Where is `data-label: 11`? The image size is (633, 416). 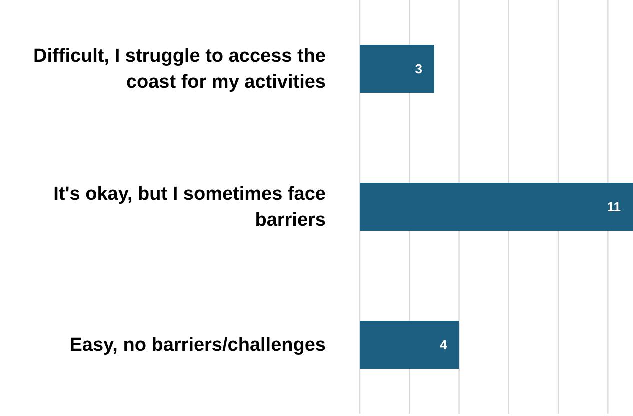 data-label: 11 is located at coordinates (614, 207).